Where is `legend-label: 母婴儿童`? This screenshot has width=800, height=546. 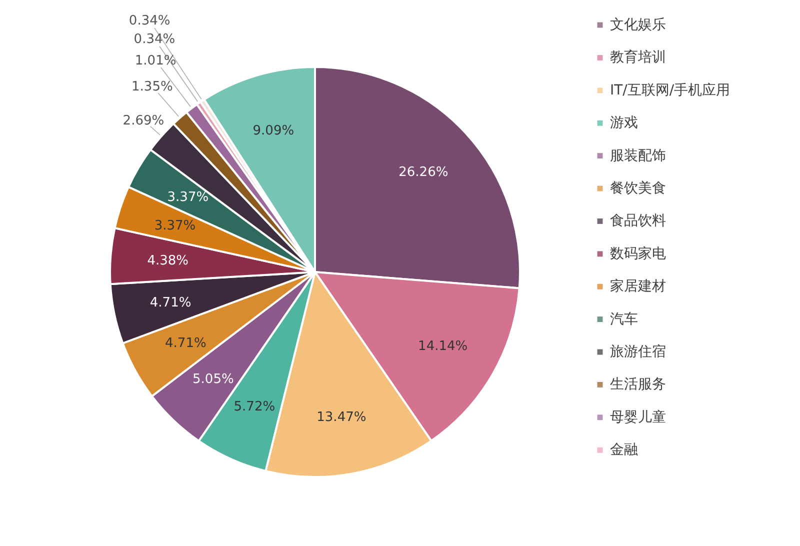
legend-label: 母婴儿童 is located at coordinates (638, 417).